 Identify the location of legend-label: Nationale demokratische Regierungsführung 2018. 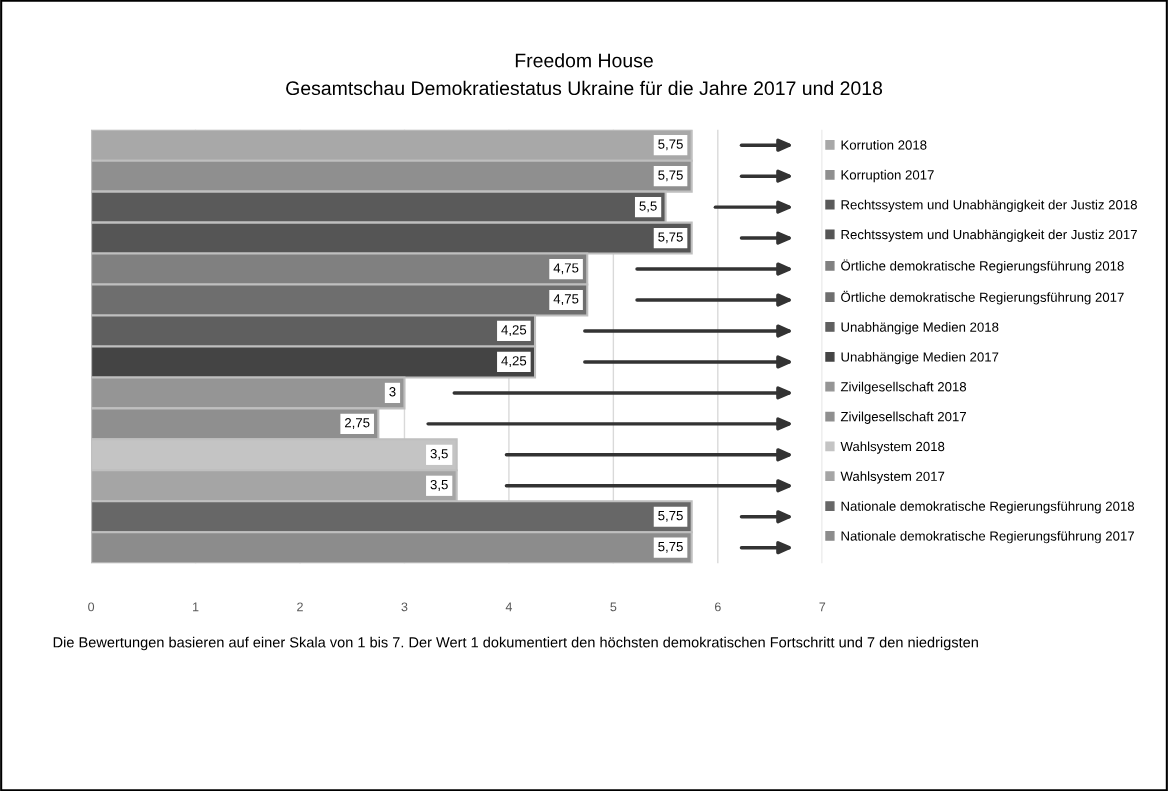
(988, 507).